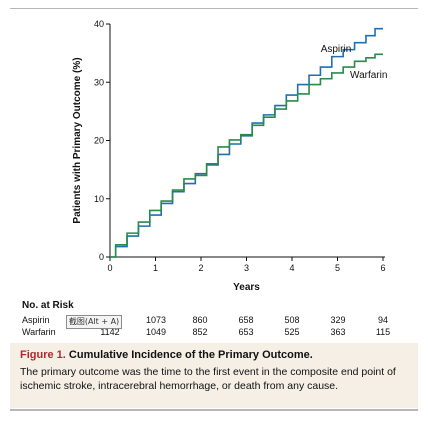 Image resolution: width=428 pixels, height=425 pixels. I want to click on risk-value: 329, so click(338, 320).